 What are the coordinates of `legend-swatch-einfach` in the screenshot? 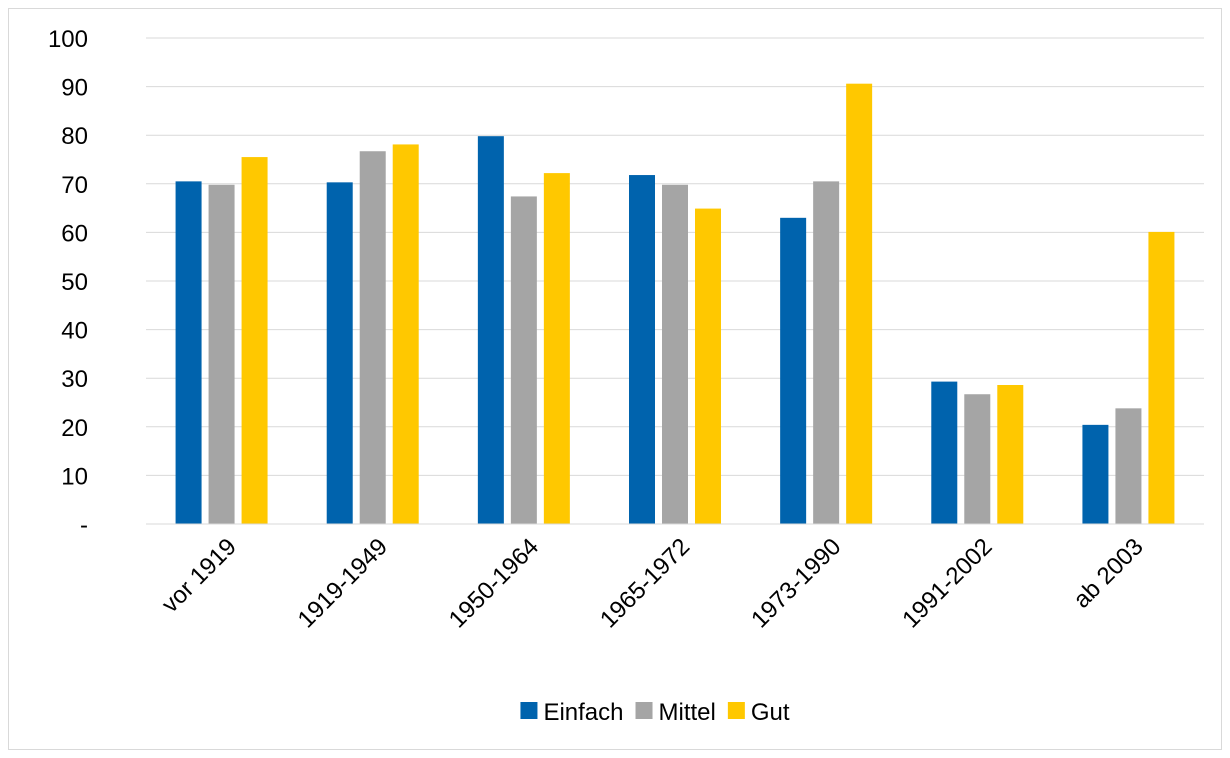 It's located at (529, 710).